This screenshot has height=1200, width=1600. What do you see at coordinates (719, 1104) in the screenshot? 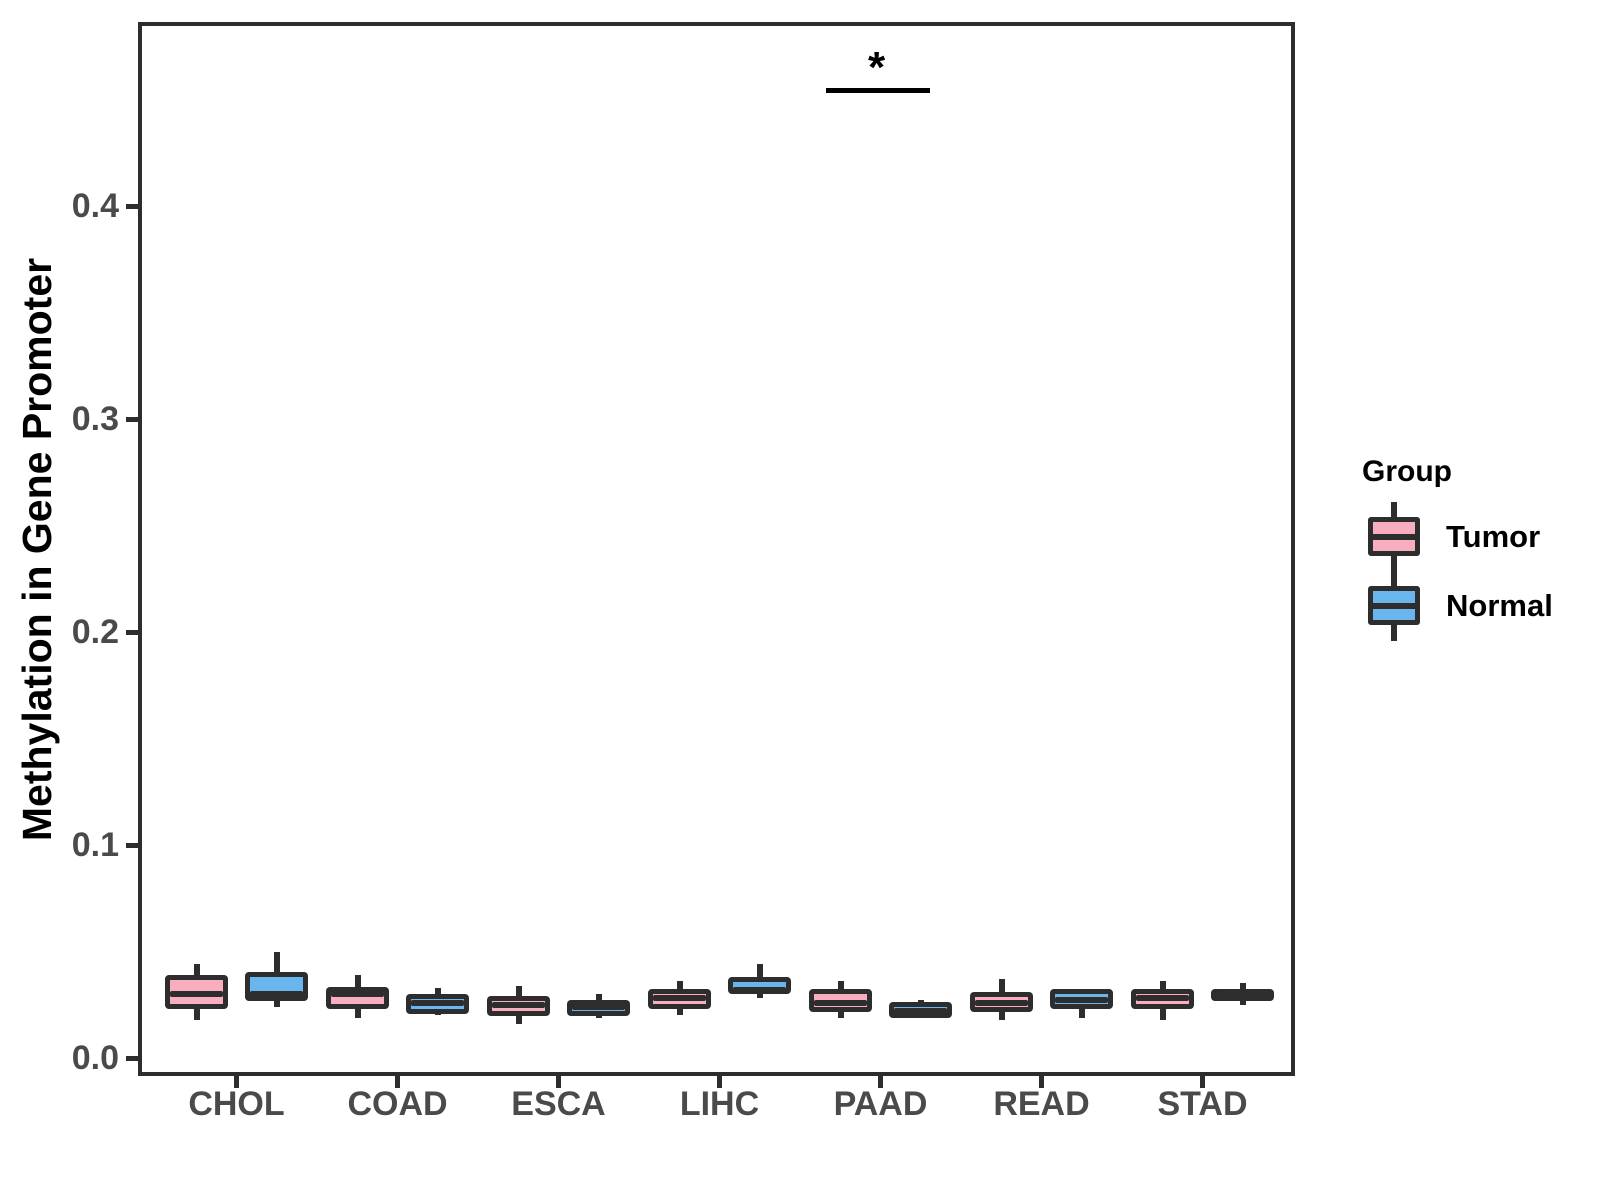
I see `x-tick-label: LIHC` at bounding box center [719, 1104].